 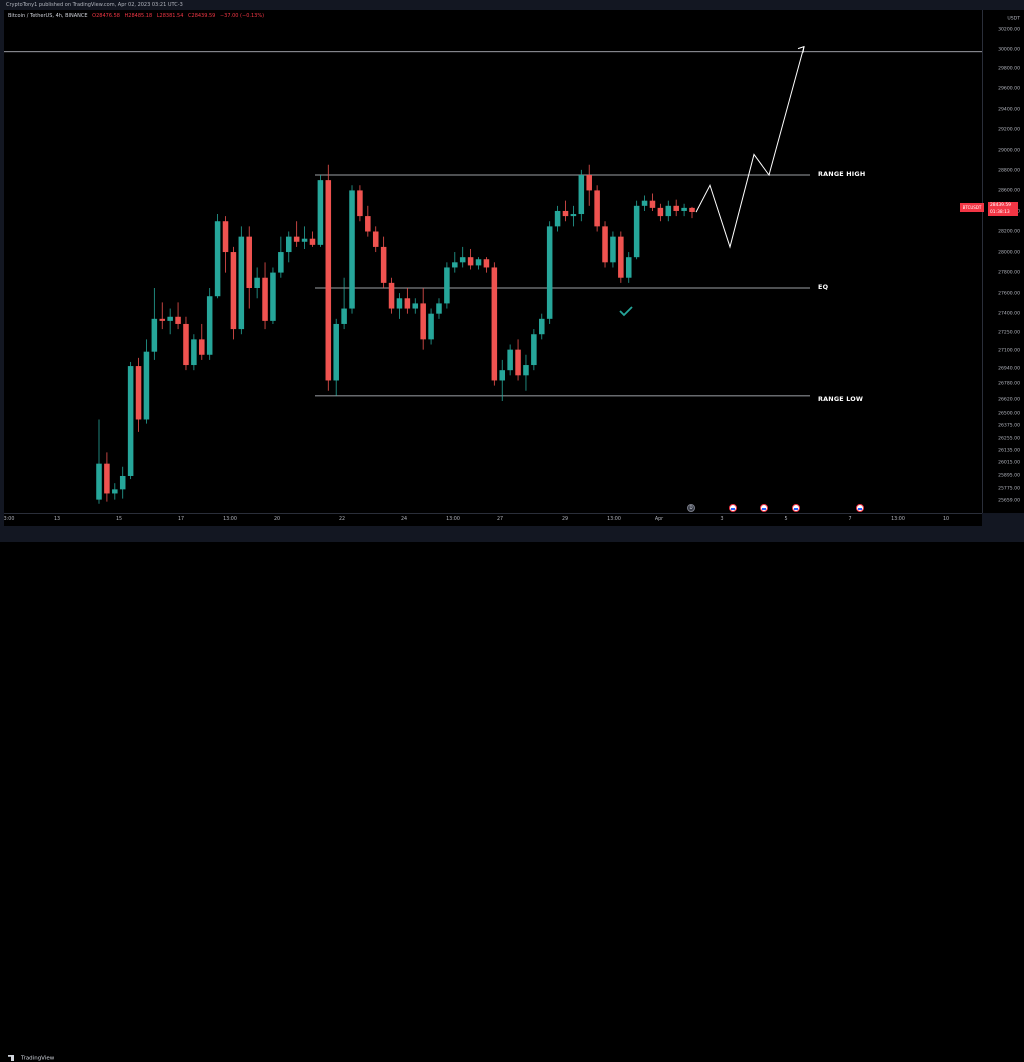 I want to click on price-scale-label: 25895.00, so click(x=1009, y=476).